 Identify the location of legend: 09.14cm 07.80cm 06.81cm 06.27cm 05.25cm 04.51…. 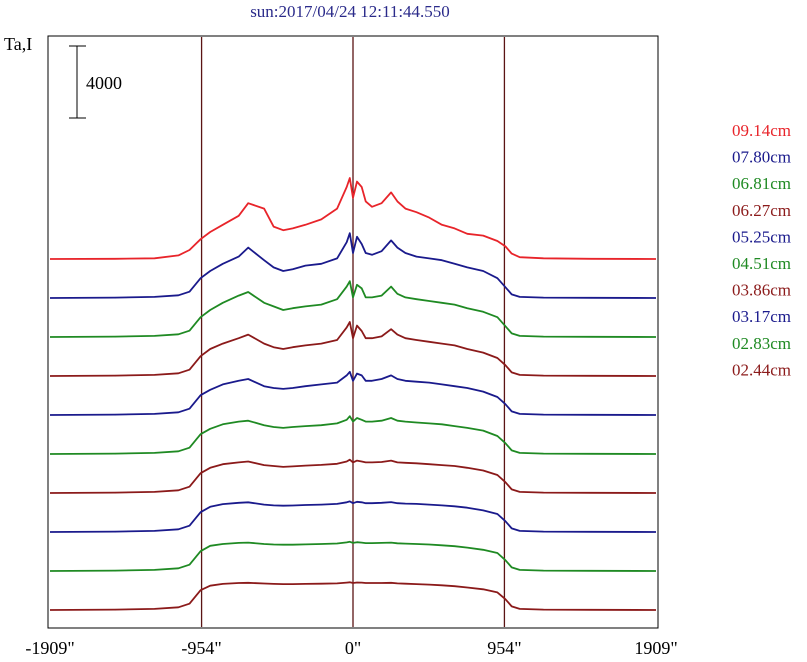
(761, 250).